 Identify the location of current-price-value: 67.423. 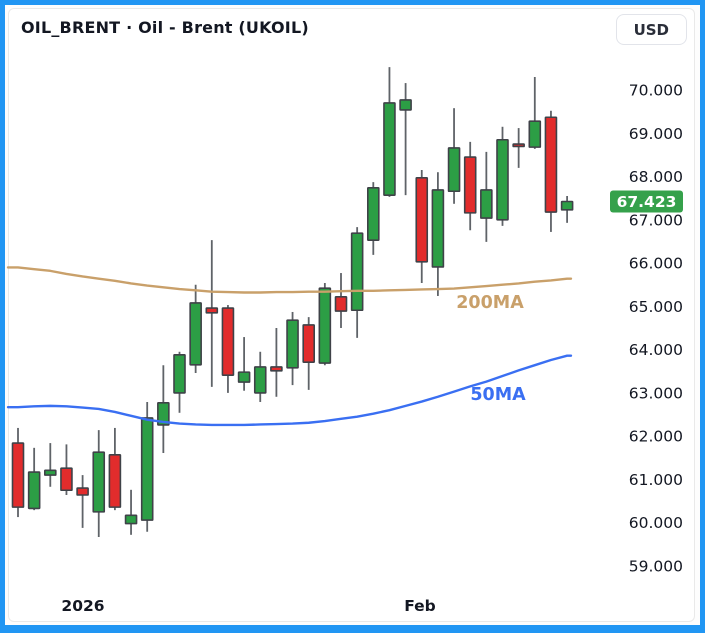
(647, 202).